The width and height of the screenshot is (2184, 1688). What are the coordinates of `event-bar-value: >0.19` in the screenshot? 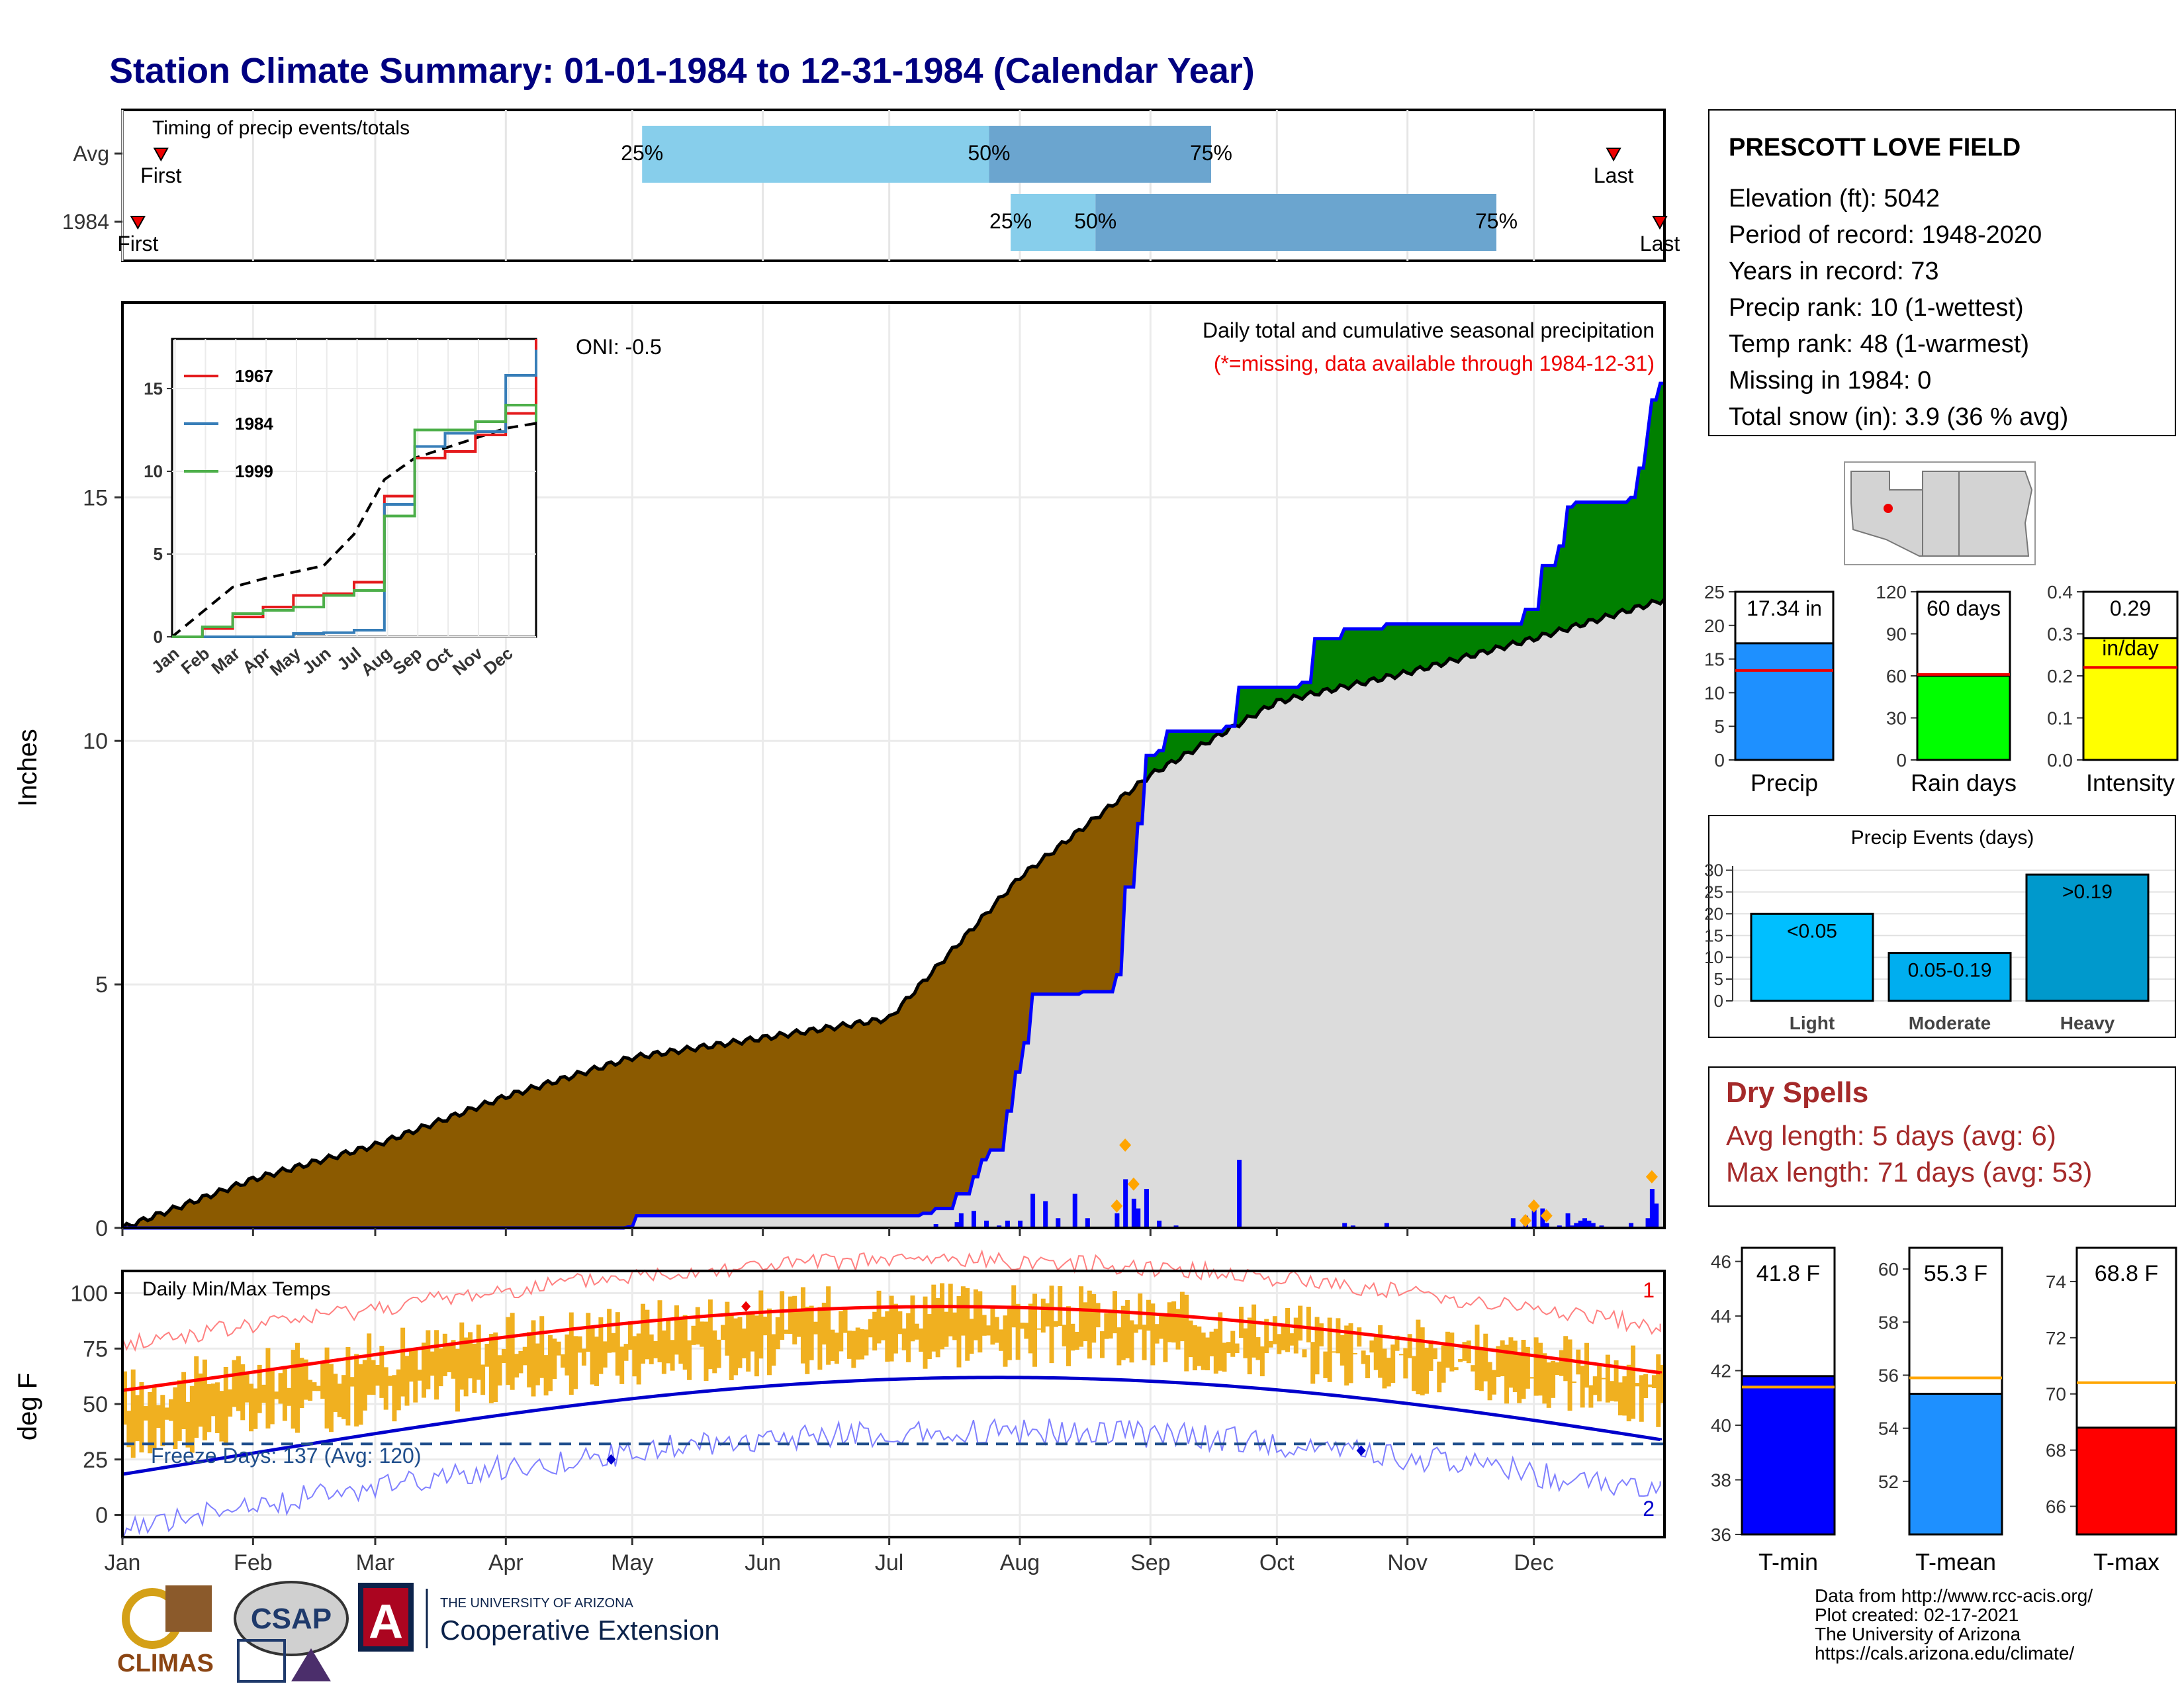 It's located at (2087, 892).